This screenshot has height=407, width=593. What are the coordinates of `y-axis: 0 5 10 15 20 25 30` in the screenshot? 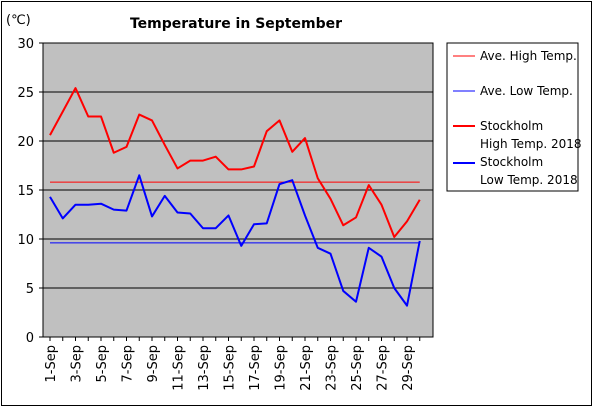 It's located at (30, 191).